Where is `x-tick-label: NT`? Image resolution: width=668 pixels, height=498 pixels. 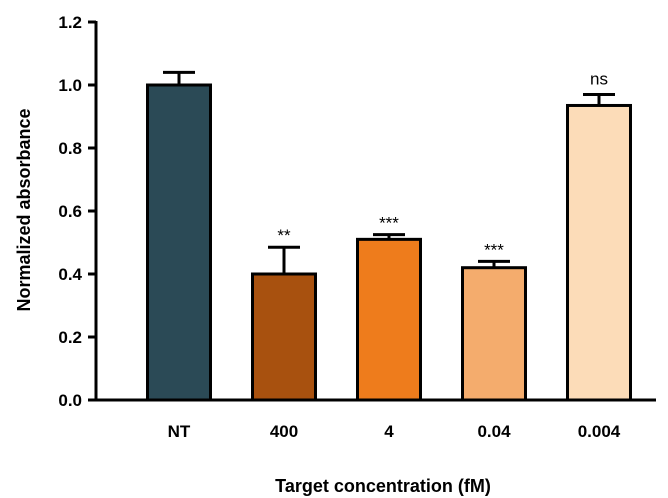
x-tick-label: NT is located at coordinates (179, 431).